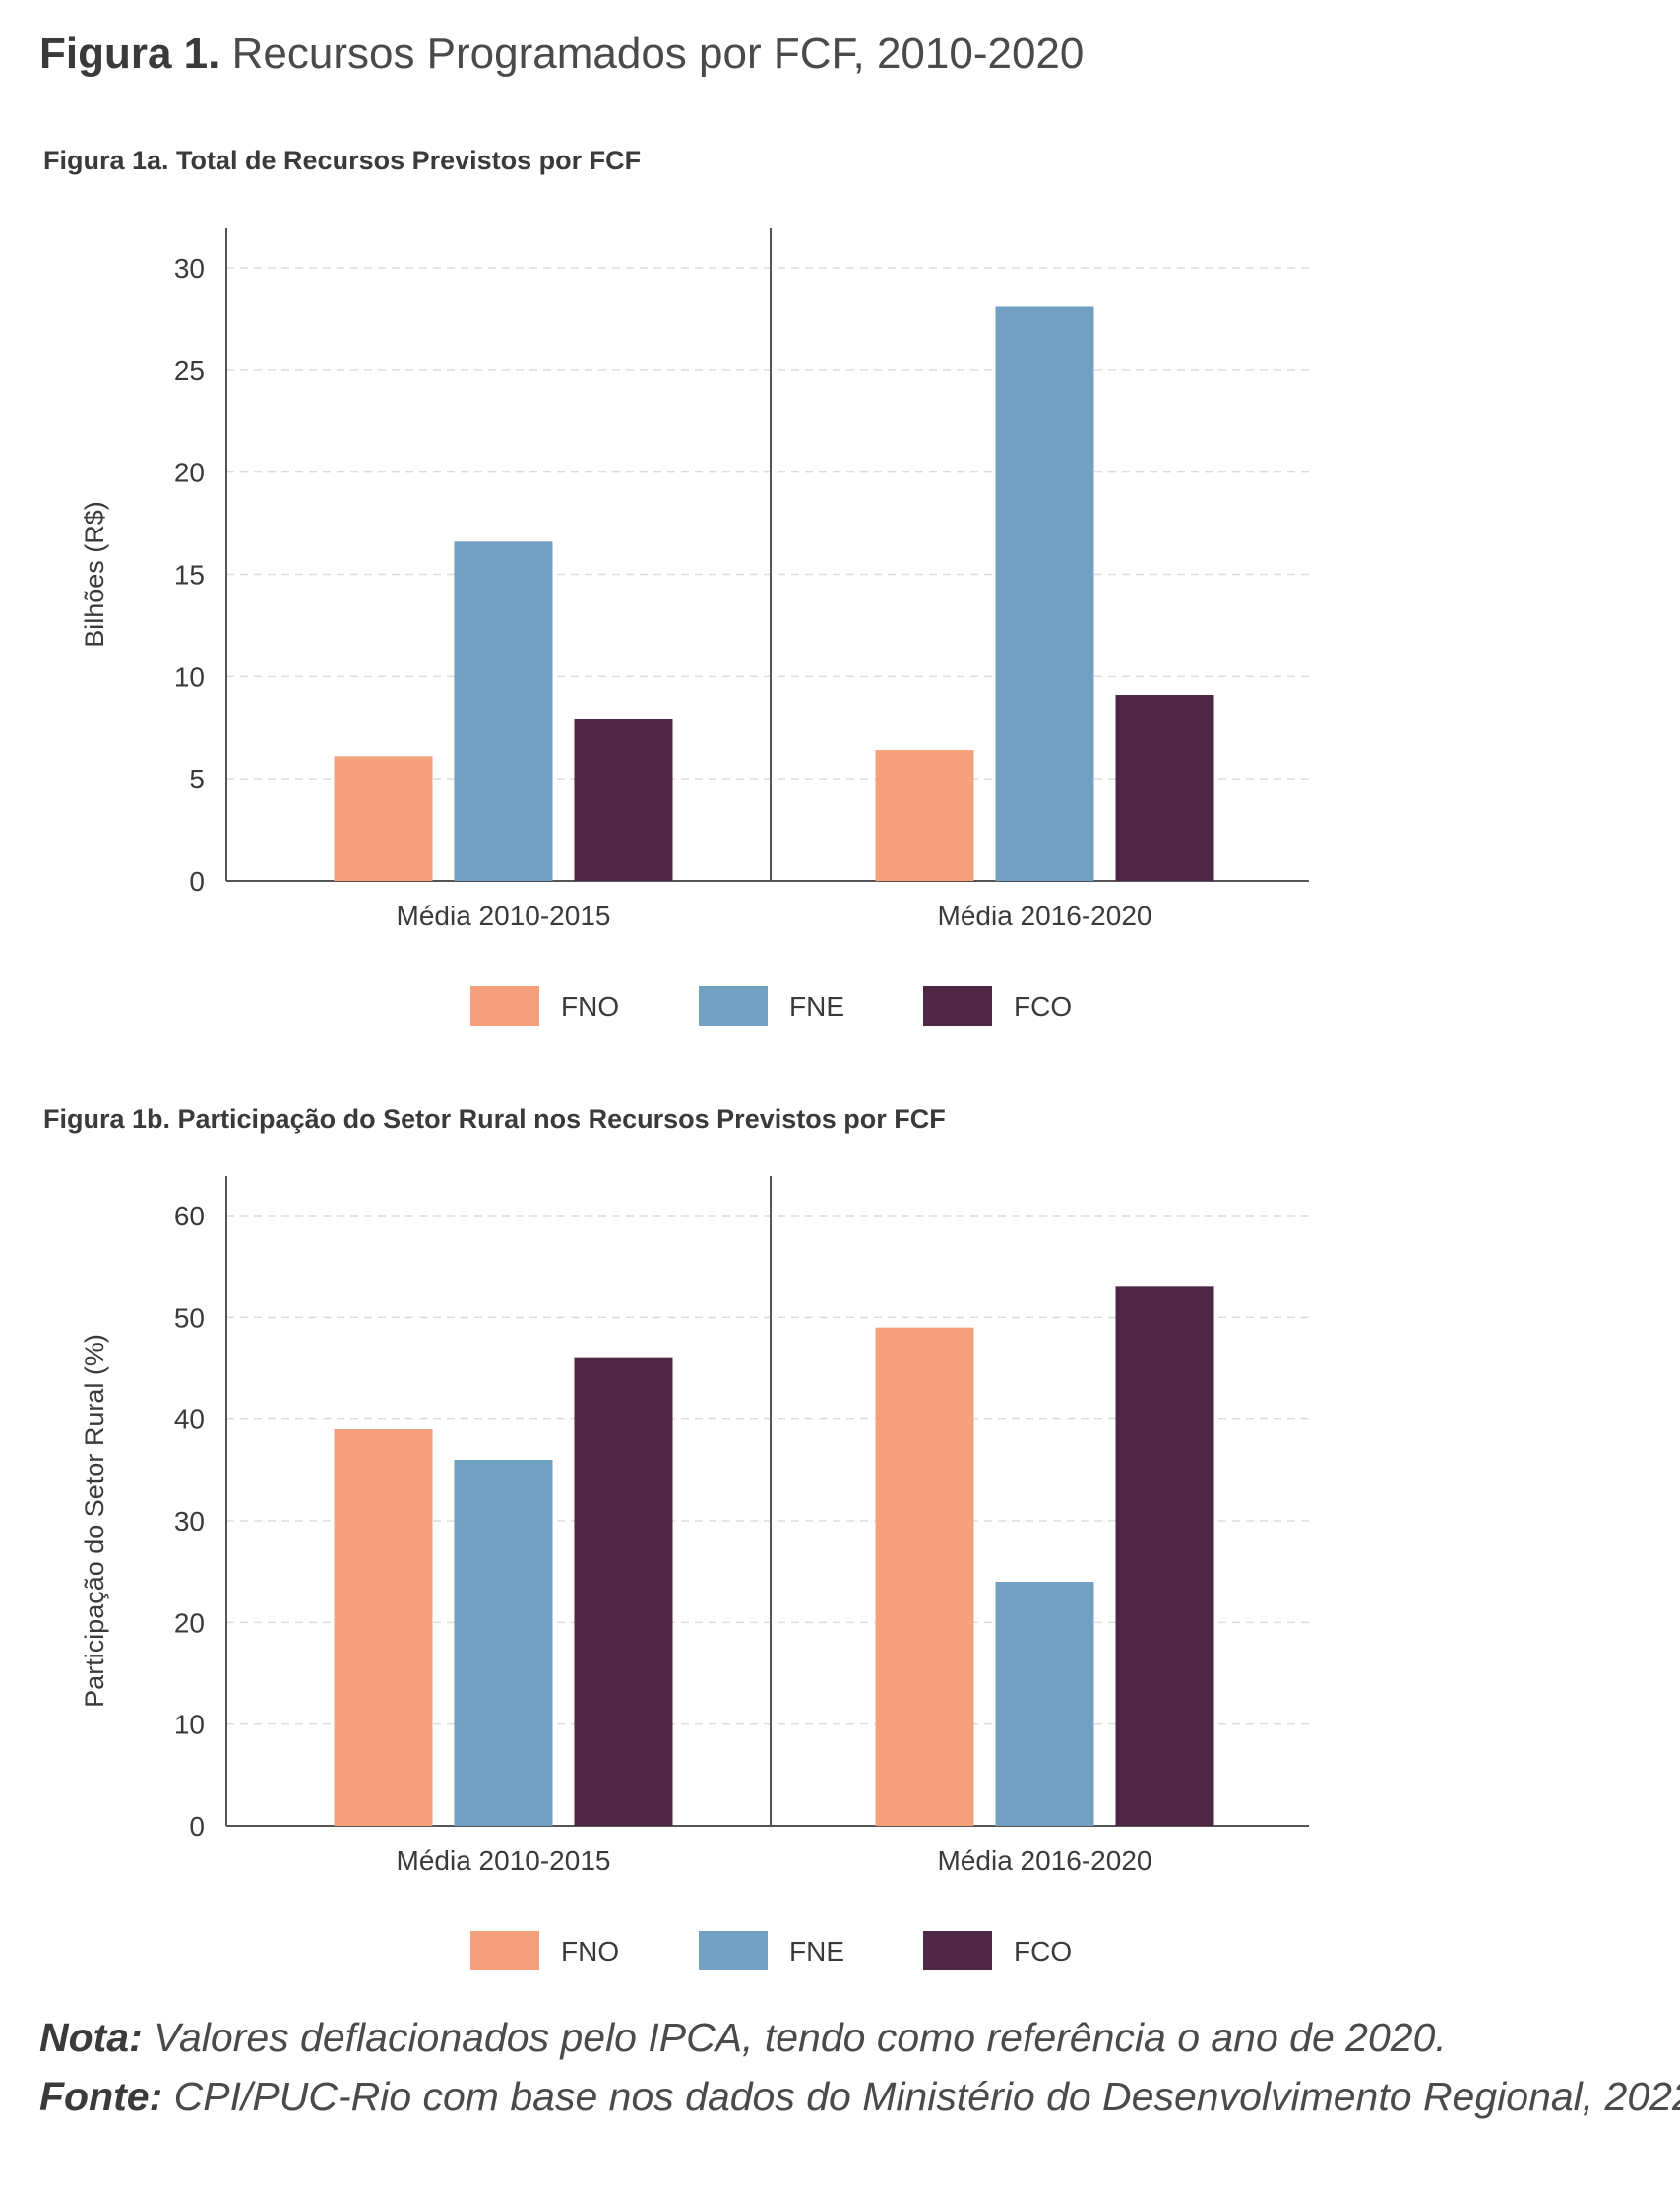 The image size is (1680, 2187). I want to click on y-tick-label: 40, so click(189, 1420).